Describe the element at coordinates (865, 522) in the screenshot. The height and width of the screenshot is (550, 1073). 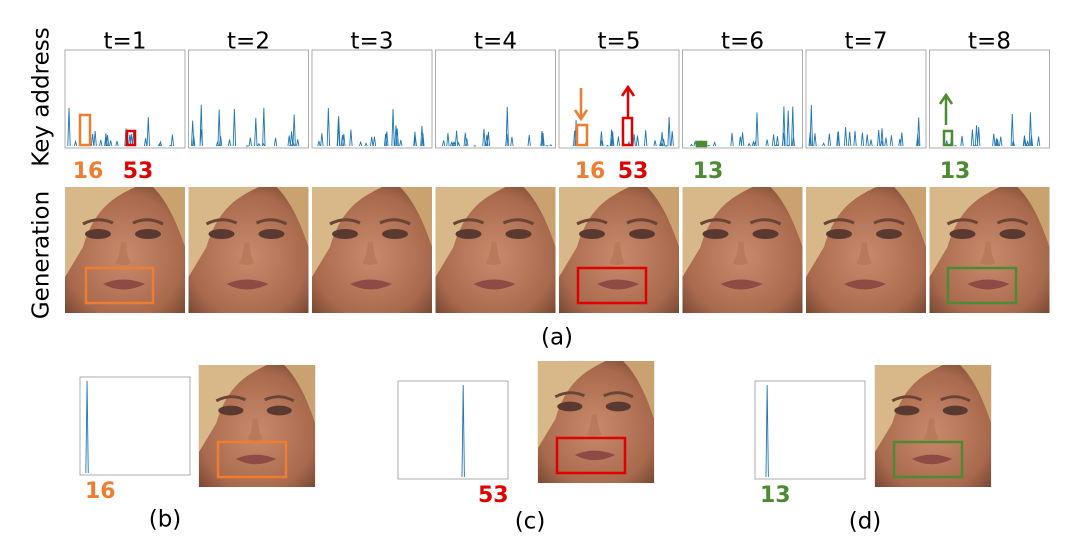
I see `caption: (d)` at that location.